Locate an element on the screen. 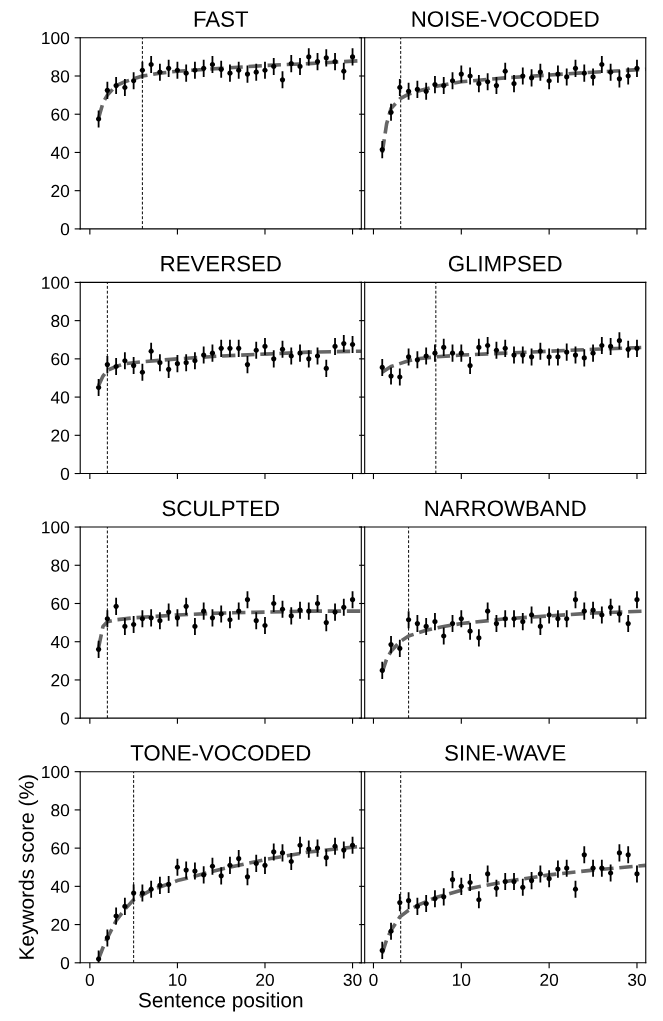  y-tick-label: 80 is located at coordinates (60, 810).